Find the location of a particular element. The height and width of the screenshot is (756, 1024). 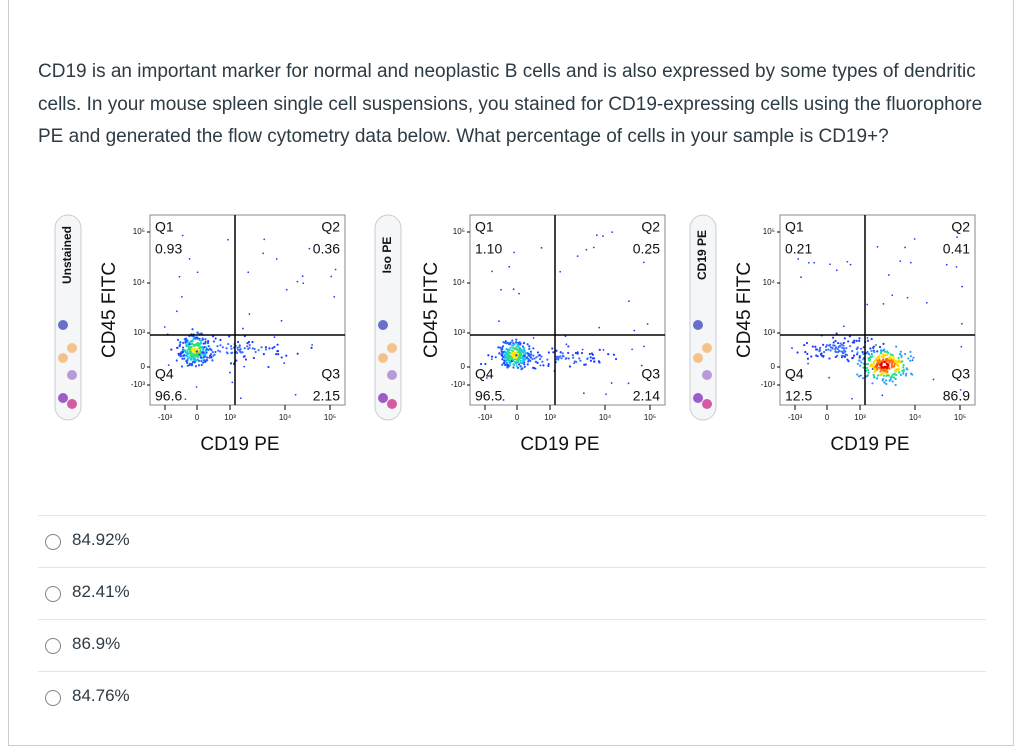

answer-option: 86.9% is located at coordinates (512, 645).